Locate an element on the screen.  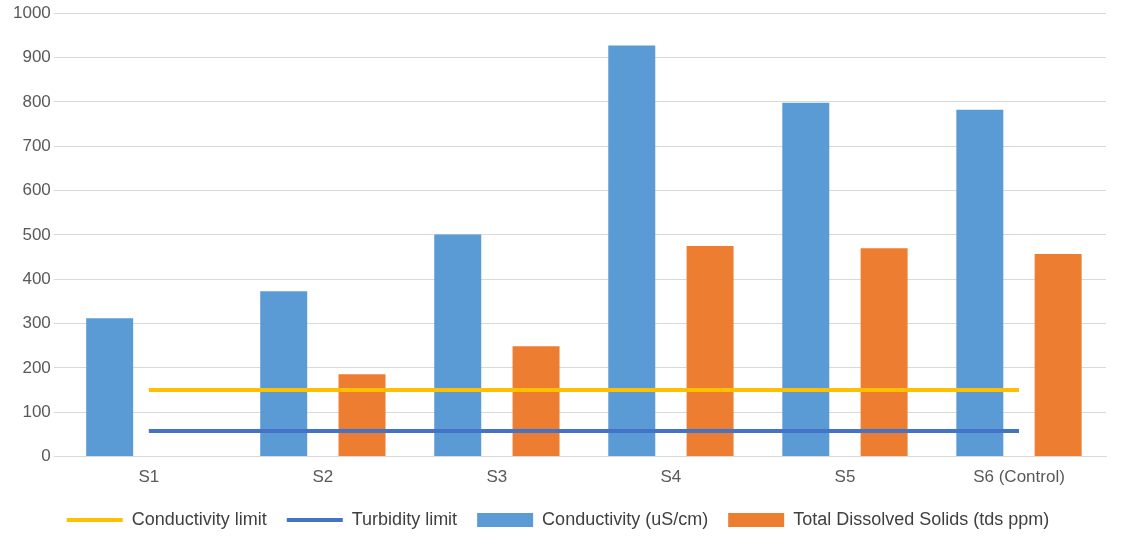
y-tick-label: 900 is located at coordinates (36, 57).